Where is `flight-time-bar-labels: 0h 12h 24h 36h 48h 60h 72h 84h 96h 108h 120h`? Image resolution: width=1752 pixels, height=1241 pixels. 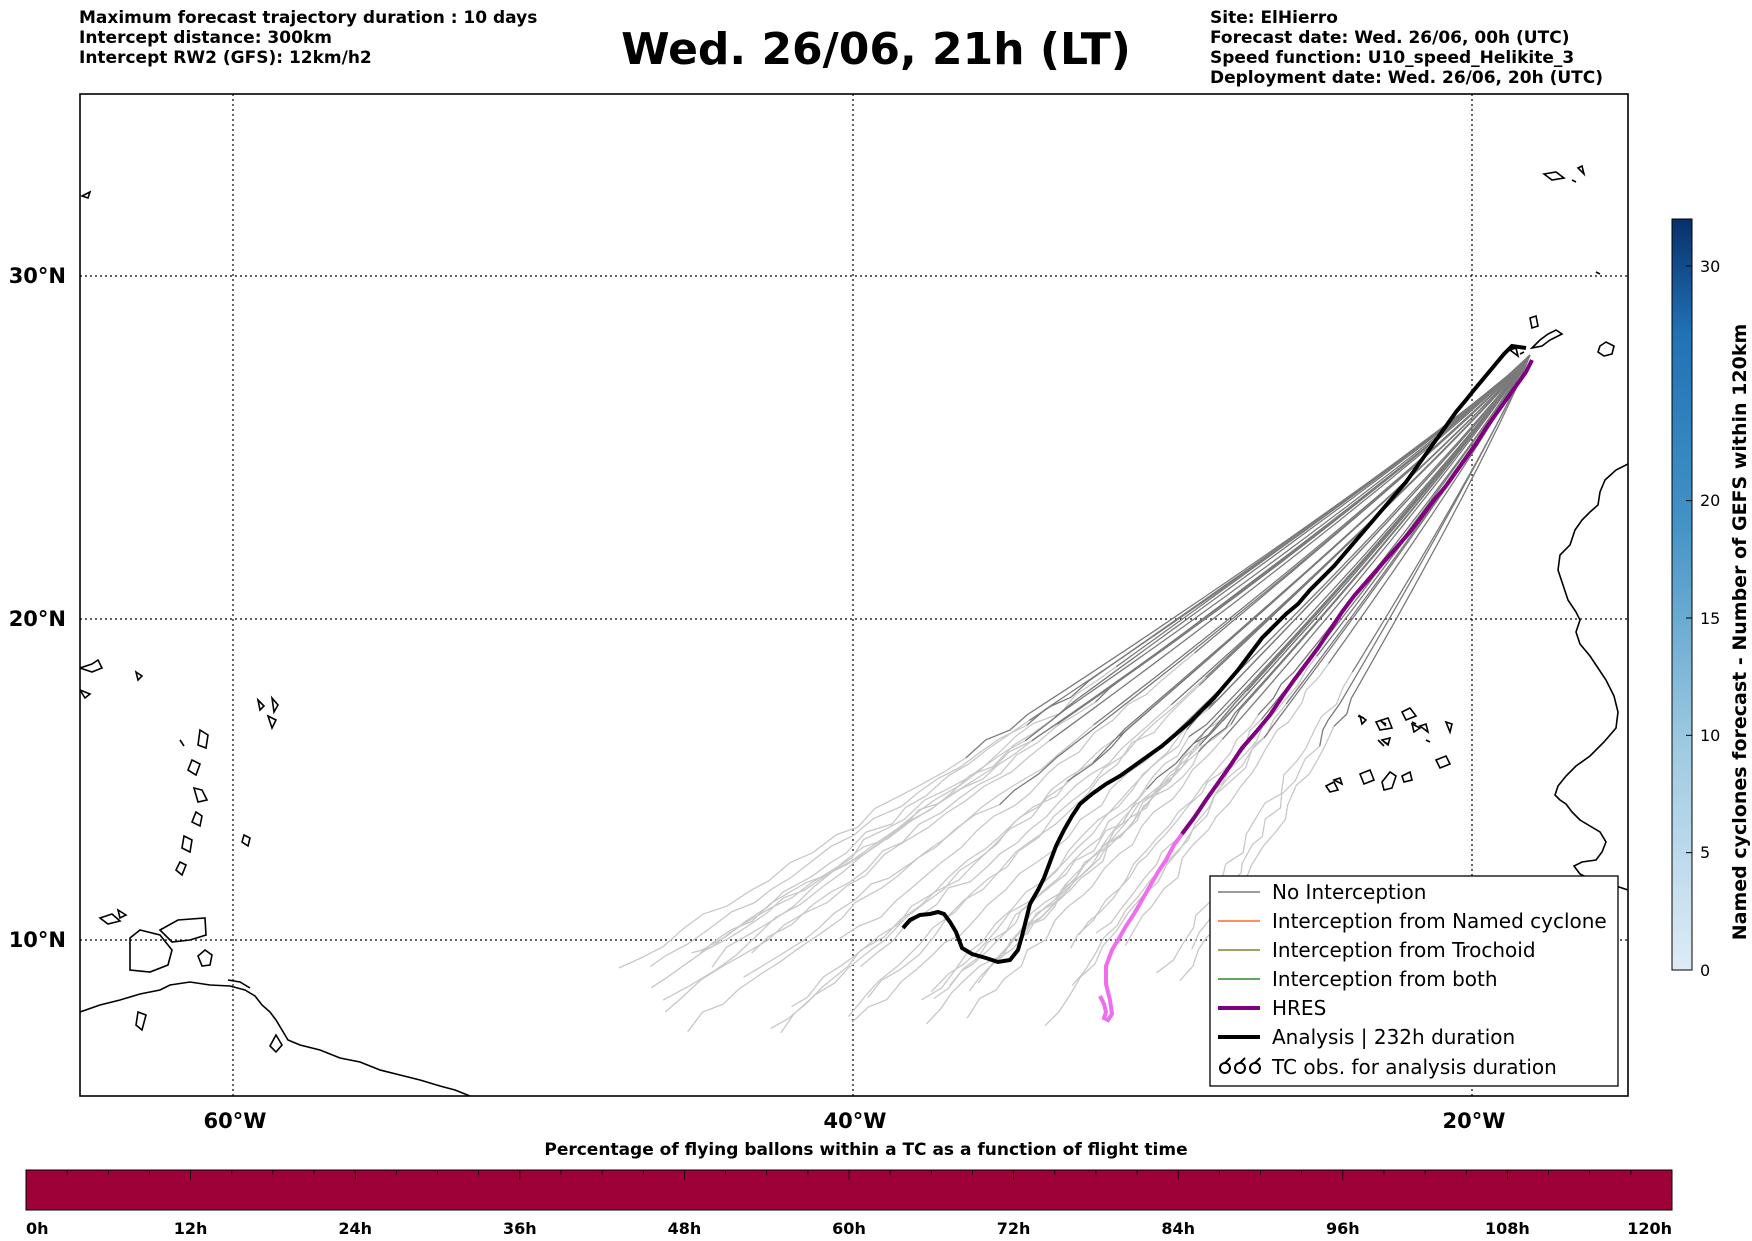 flight-time-bar-labels: 0h 12h 24h 36h 48h 60h 72h 84h 96h 108h 120h is located at coordinates (849, 1228).